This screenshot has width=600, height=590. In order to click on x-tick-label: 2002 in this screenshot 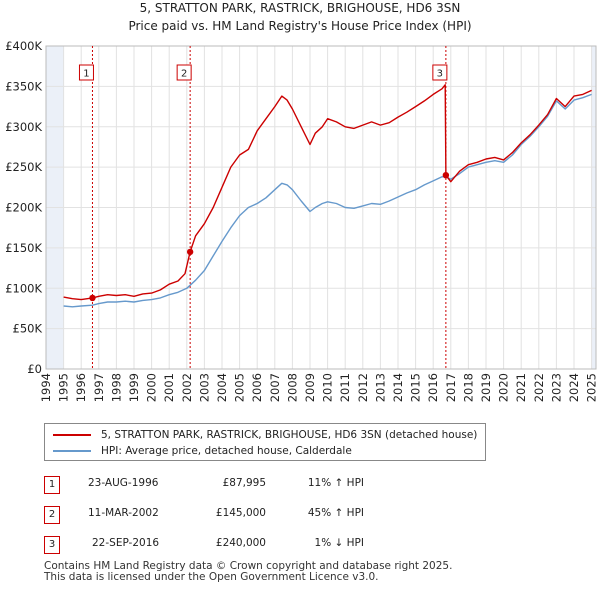, I will do `click(187, 387)`.